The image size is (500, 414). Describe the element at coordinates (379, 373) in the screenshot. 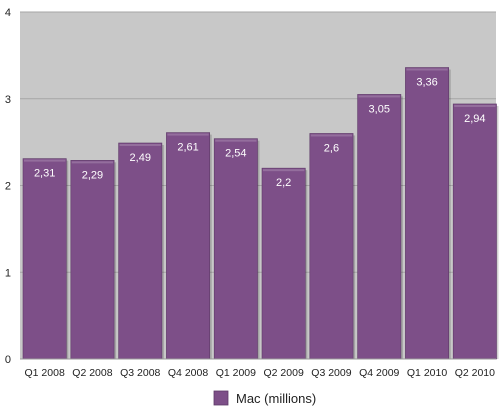

I see `x-tick-label: Q4 2009` at that location.